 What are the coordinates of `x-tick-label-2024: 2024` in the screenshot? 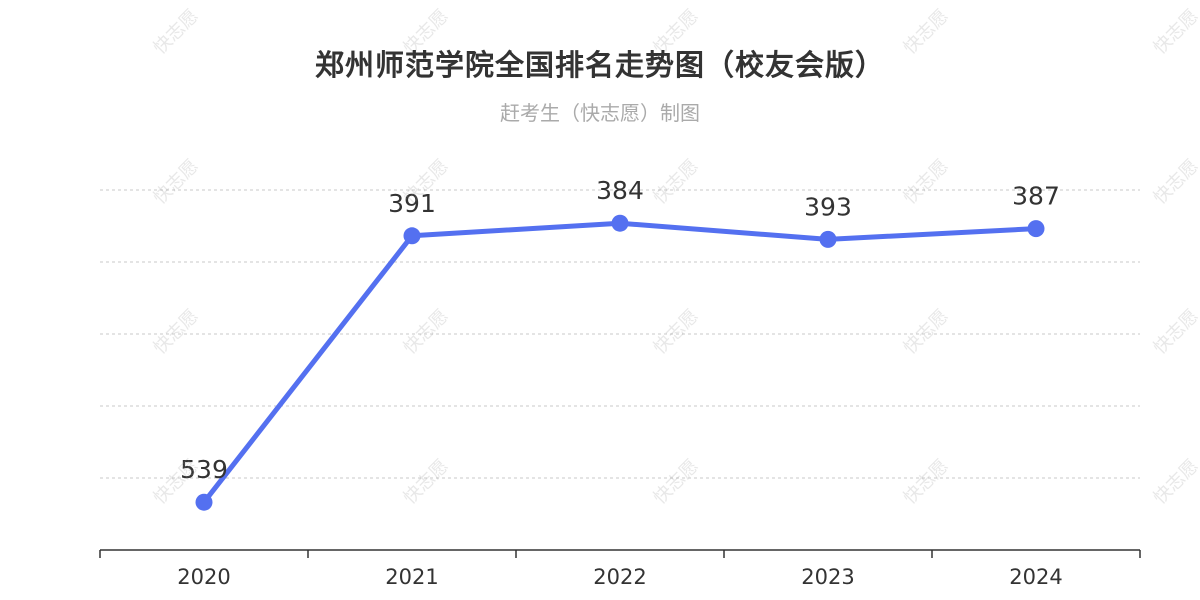 It's located at (1035, 577).